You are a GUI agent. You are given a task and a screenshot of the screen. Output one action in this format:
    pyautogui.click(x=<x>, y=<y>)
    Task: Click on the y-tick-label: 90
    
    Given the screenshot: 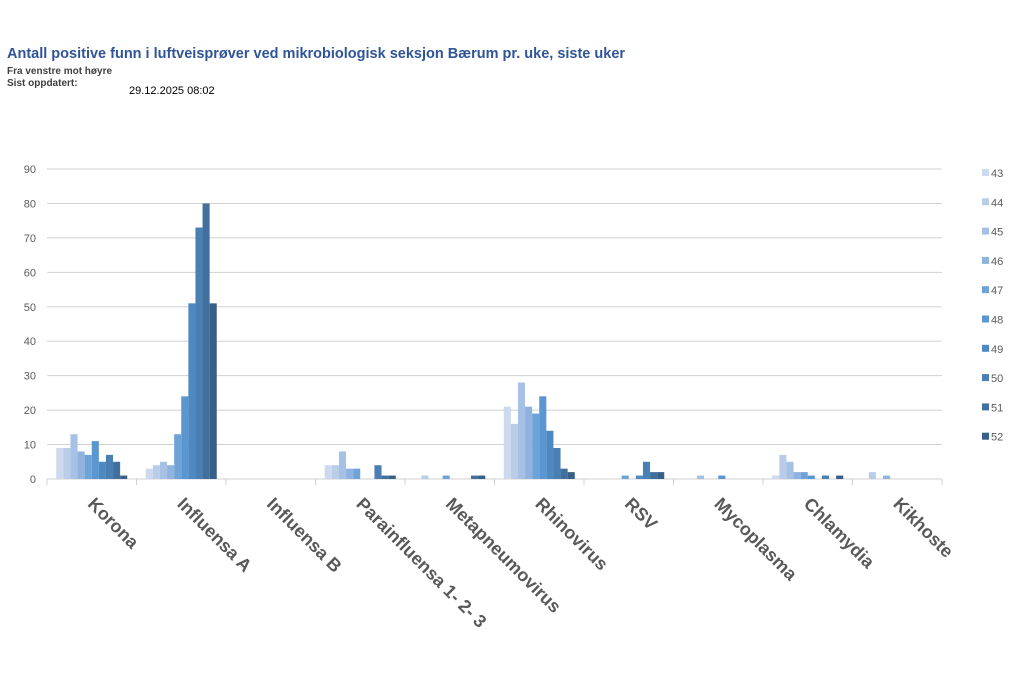 What is the action you would take?
    pyautogui.click(x=30, y=170)
    